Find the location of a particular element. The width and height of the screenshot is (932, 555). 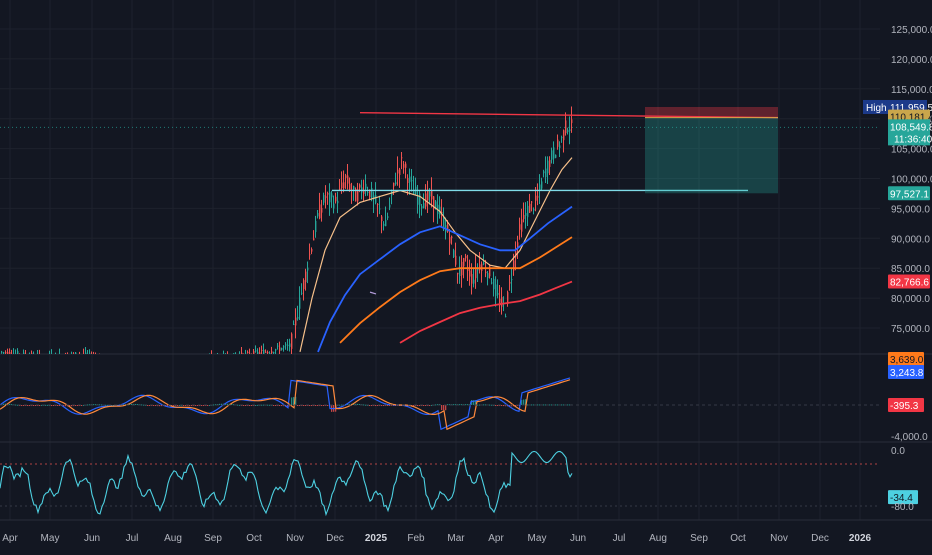

ema-red-price-tag: 82,766.6 is located at coordinates (909, 283).